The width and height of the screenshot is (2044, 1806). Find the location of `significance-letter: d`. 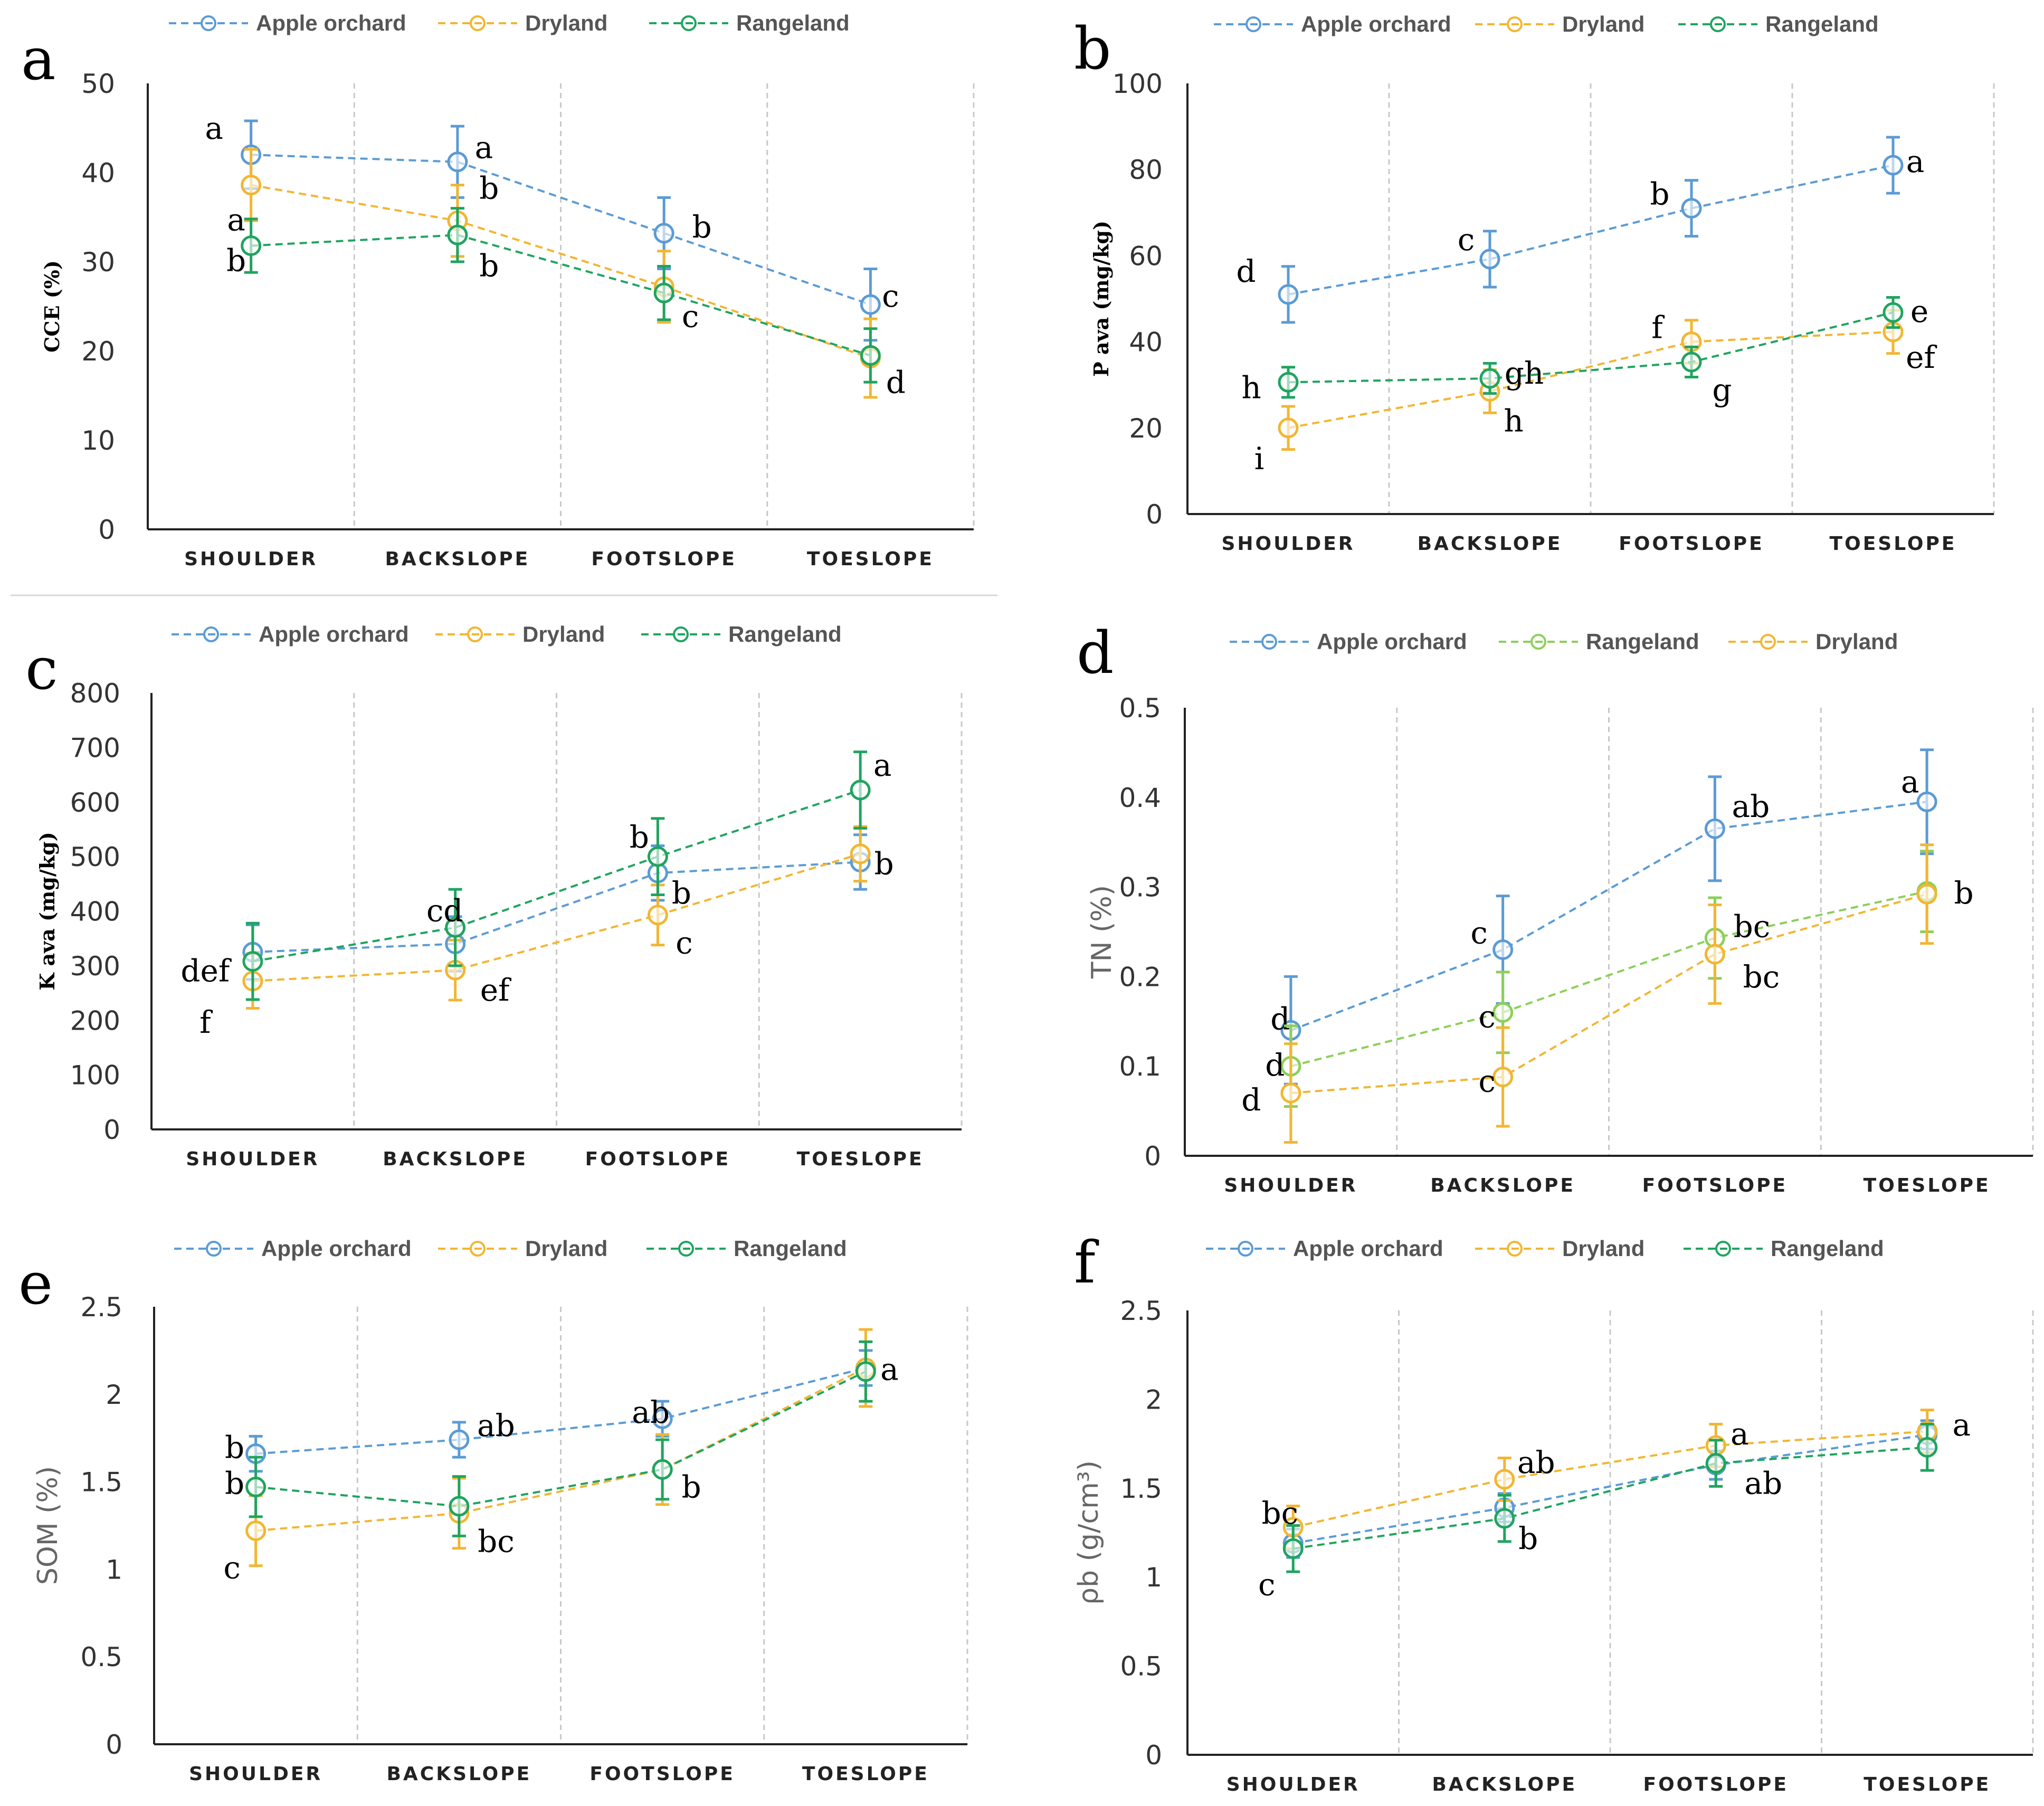

significance-letter: d is located at coordinates (1251, 1100).